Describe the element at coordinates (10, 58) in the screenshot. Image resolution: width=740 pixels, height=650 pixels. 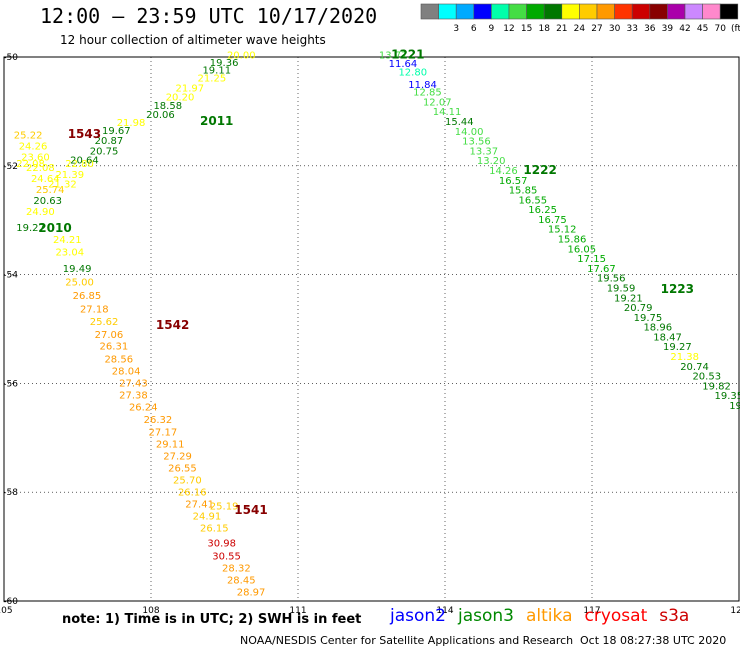
I see `latitude-tick-label: -50` at that location.